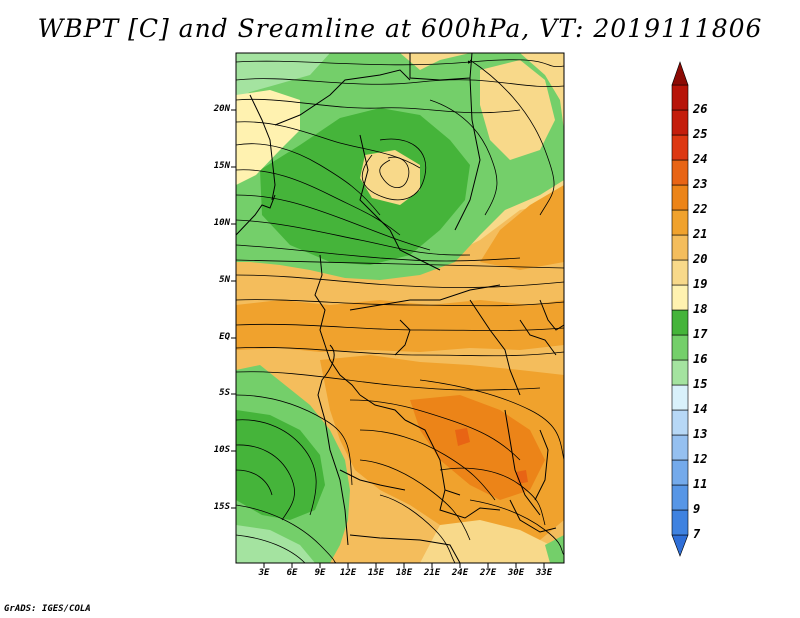 This screenshot has height=618, width=800. I want to click on colorbar-label: 23, so click(700, 184).